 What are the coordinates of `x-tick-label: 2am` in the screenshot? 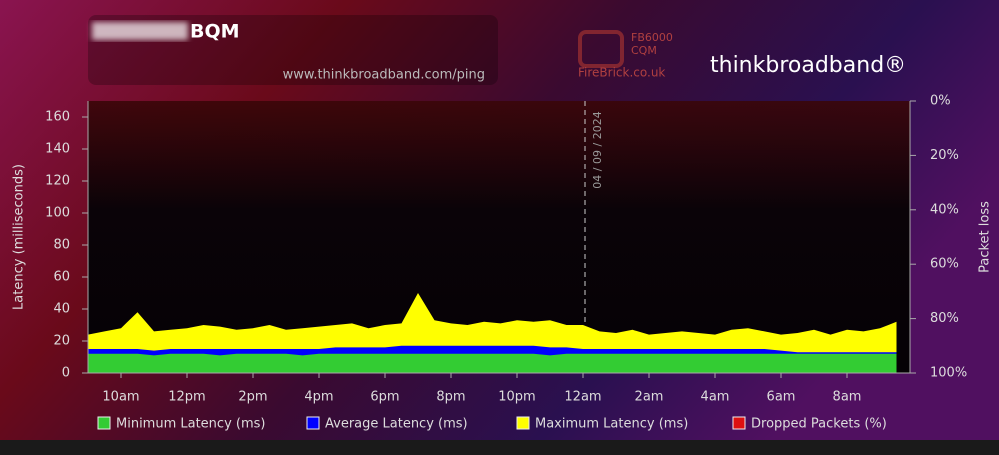 It's located at (649, 397).